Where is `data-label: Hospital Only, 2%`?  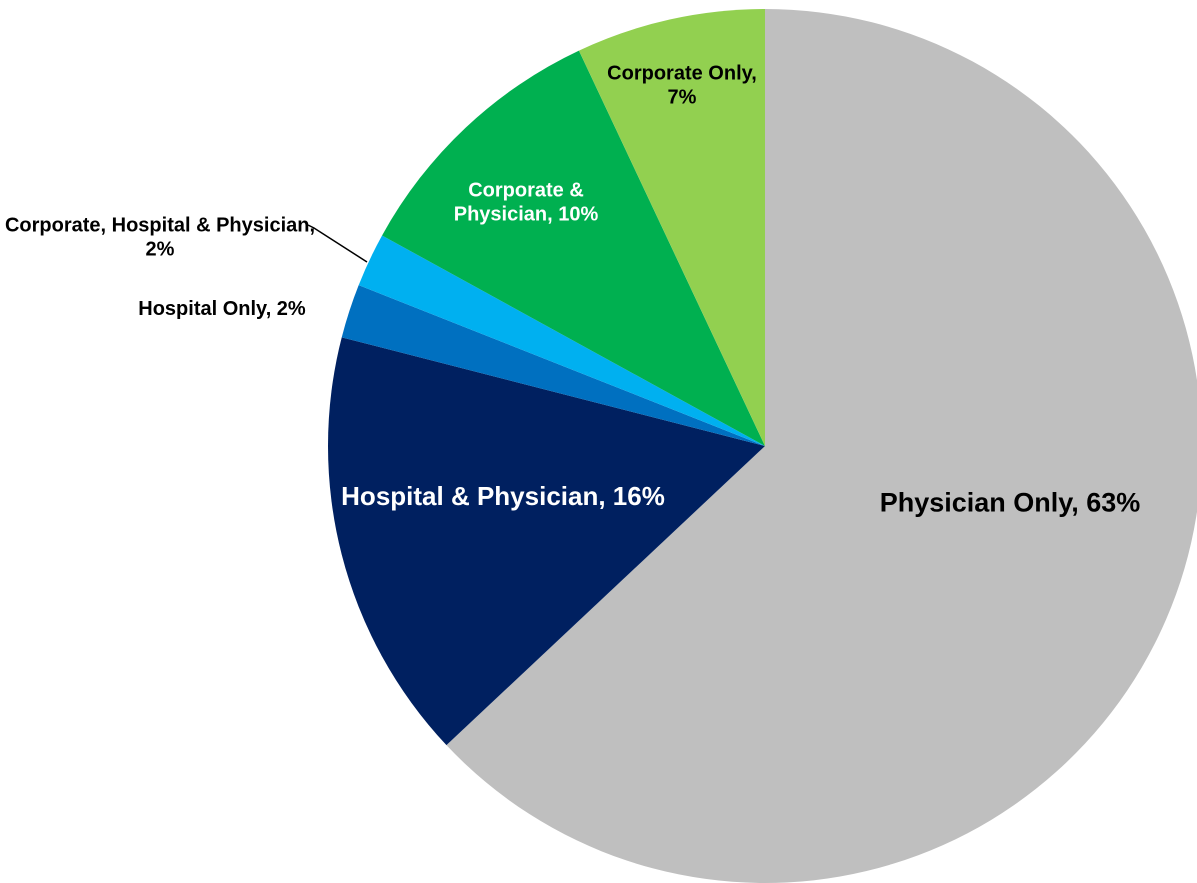
data-label: Hospital Only, 2% is located at coordinates (222, 308).